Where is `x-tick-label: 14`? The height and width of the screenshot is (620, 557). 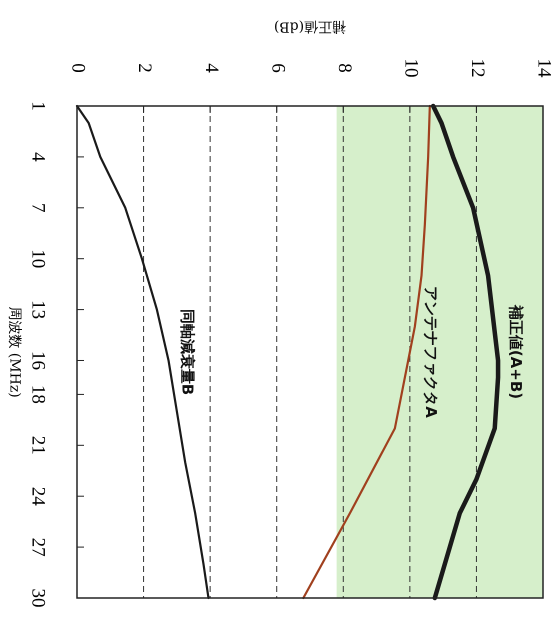 x-tick-label: 14 is located at coordinates (544, 68).